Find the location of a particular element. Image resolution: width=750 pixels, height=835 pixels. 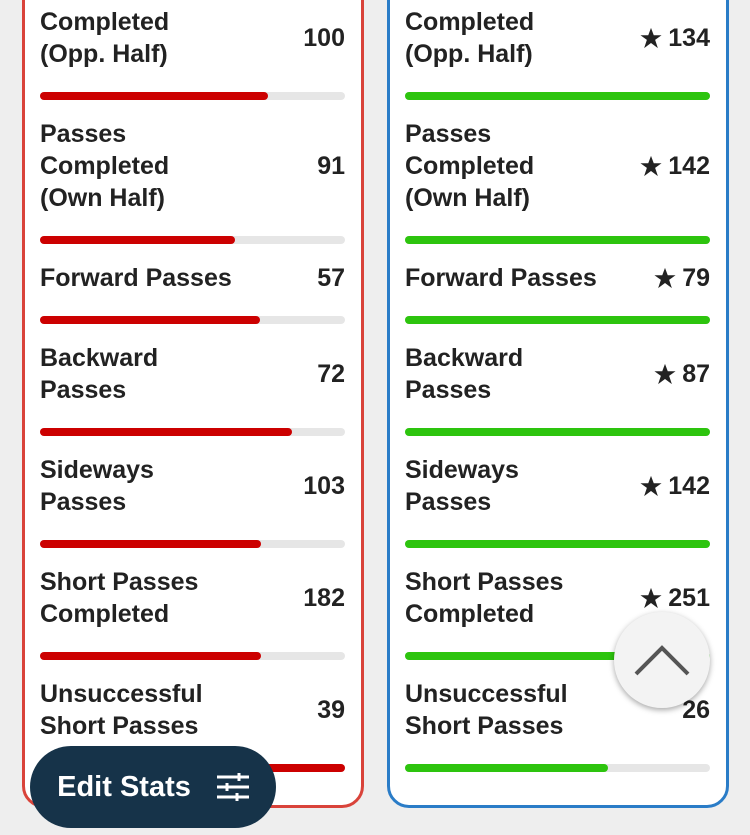

edit-stats-button: Edit Stats is located at coordinates (153, 787).